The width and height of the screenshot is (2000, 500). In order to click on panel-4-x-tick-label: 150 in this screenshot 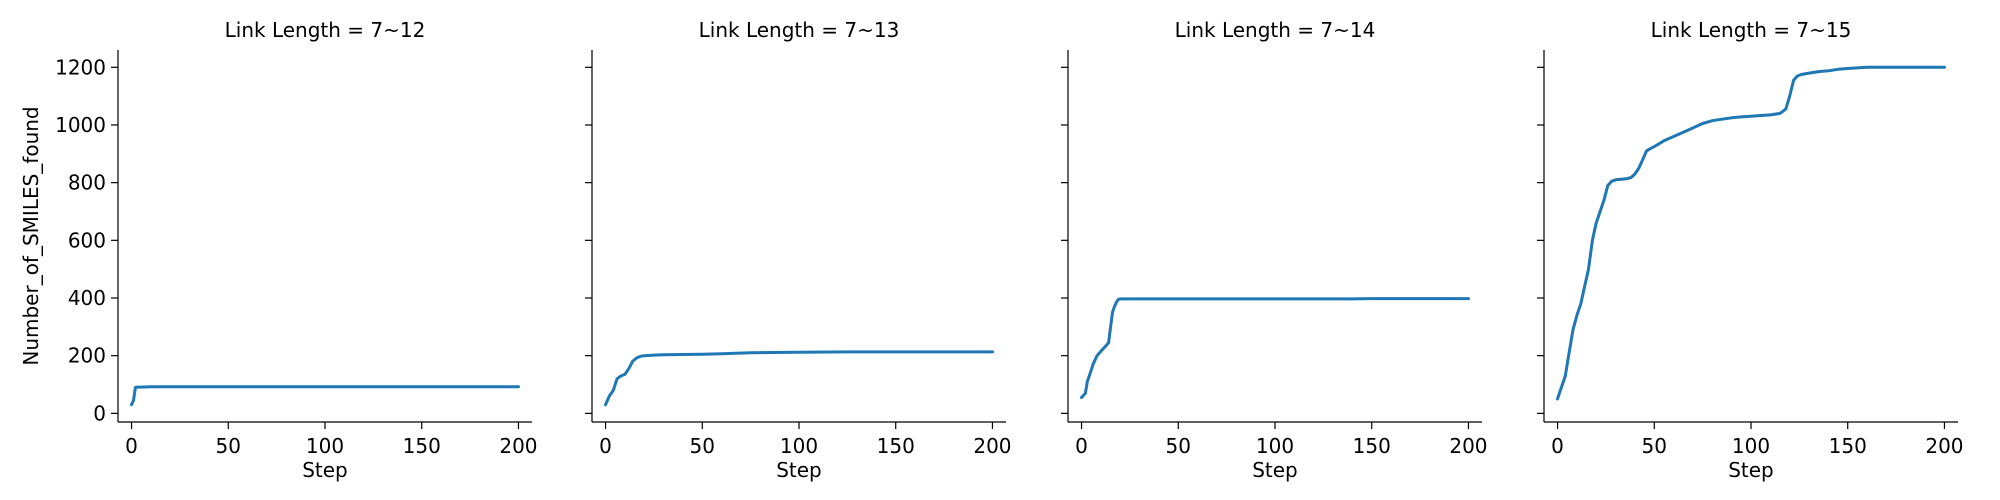, I will do `click(1848, 446)`.